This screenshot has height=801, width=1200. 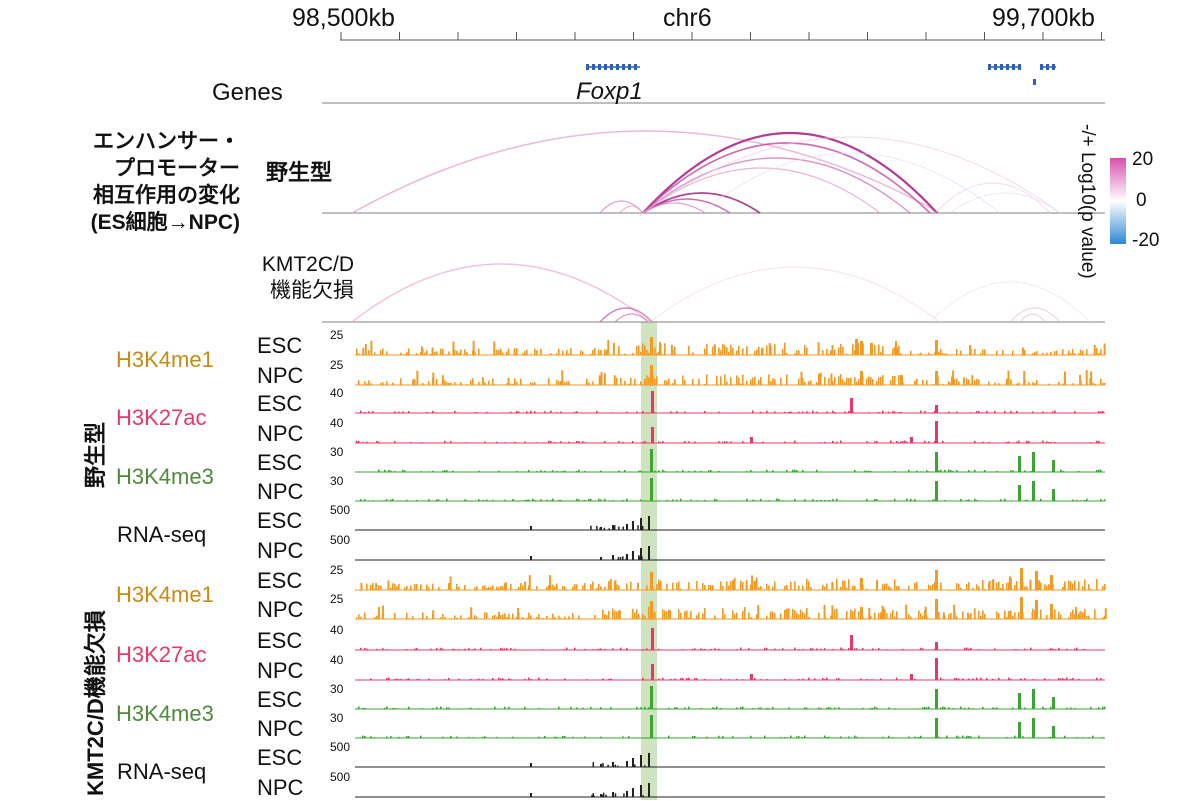 I want to click on ruler-ticks, so click(x=721, y=36).